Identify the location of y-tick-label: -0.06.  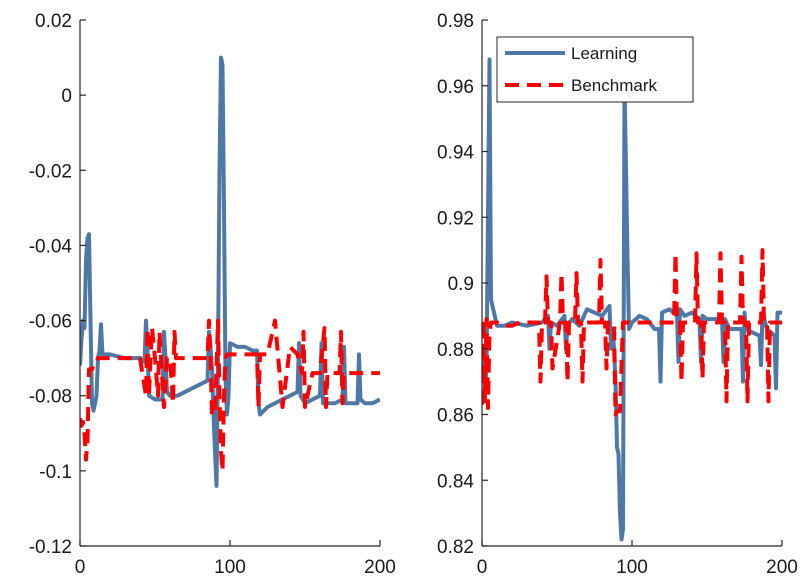
(50, 322).